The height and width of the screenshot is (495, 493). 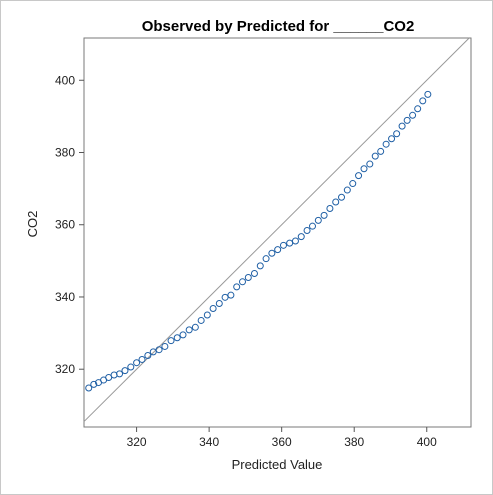 I want to click on y-tick-label: 320, so click(x=65, y=369).